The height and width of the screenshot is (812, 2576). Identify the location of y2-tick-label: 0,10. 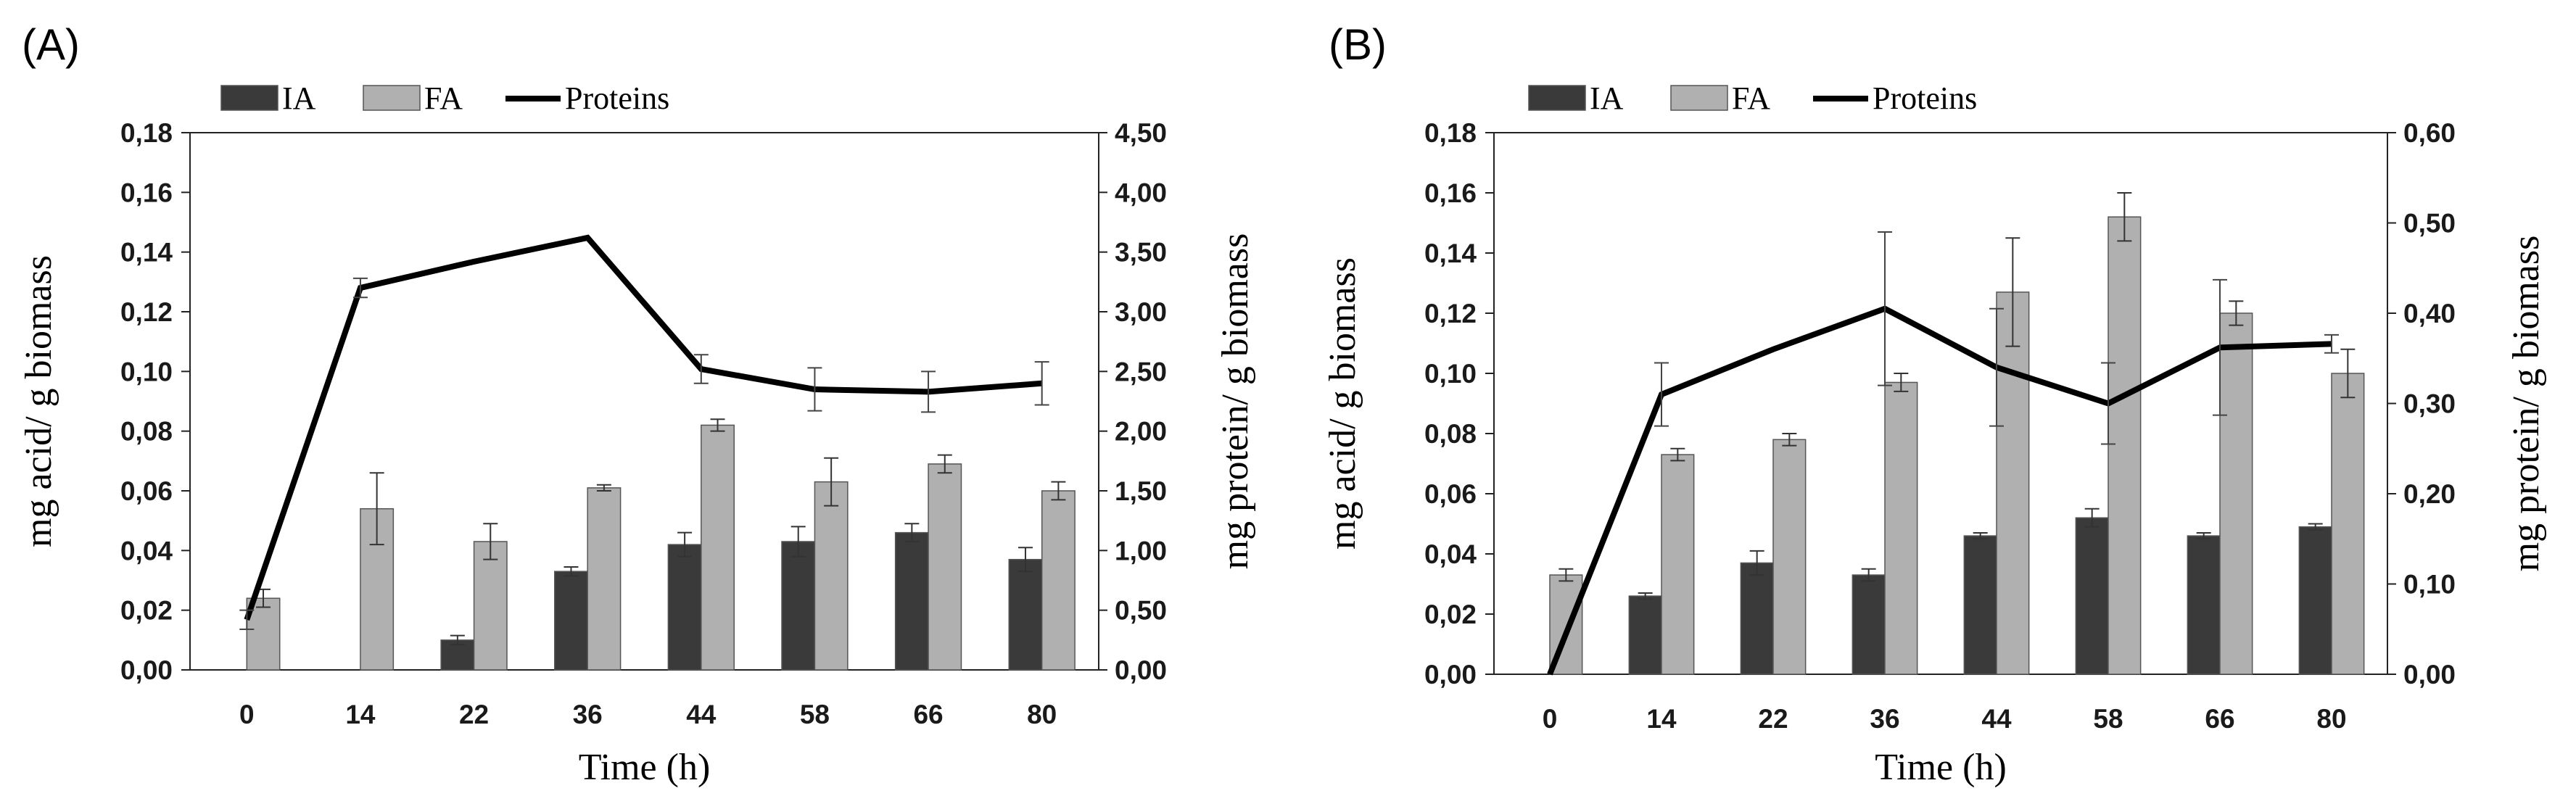
(2429, 585).